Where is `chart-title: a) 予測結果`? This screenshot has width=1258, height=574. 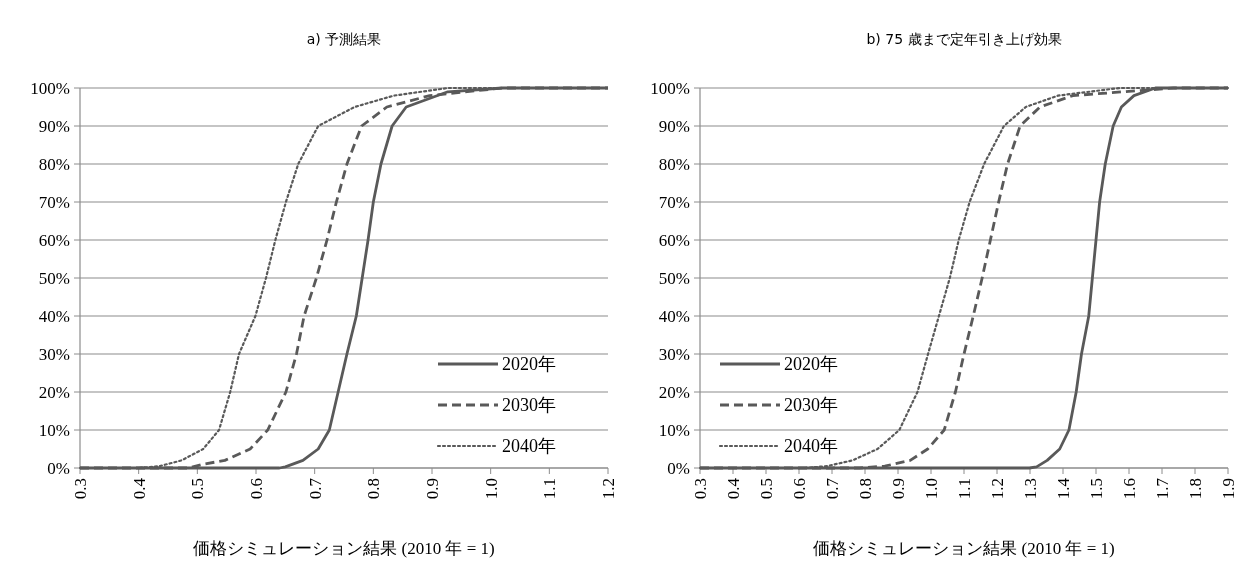 chart-title: a) 予測結果 is located at coordinates (344, 39).